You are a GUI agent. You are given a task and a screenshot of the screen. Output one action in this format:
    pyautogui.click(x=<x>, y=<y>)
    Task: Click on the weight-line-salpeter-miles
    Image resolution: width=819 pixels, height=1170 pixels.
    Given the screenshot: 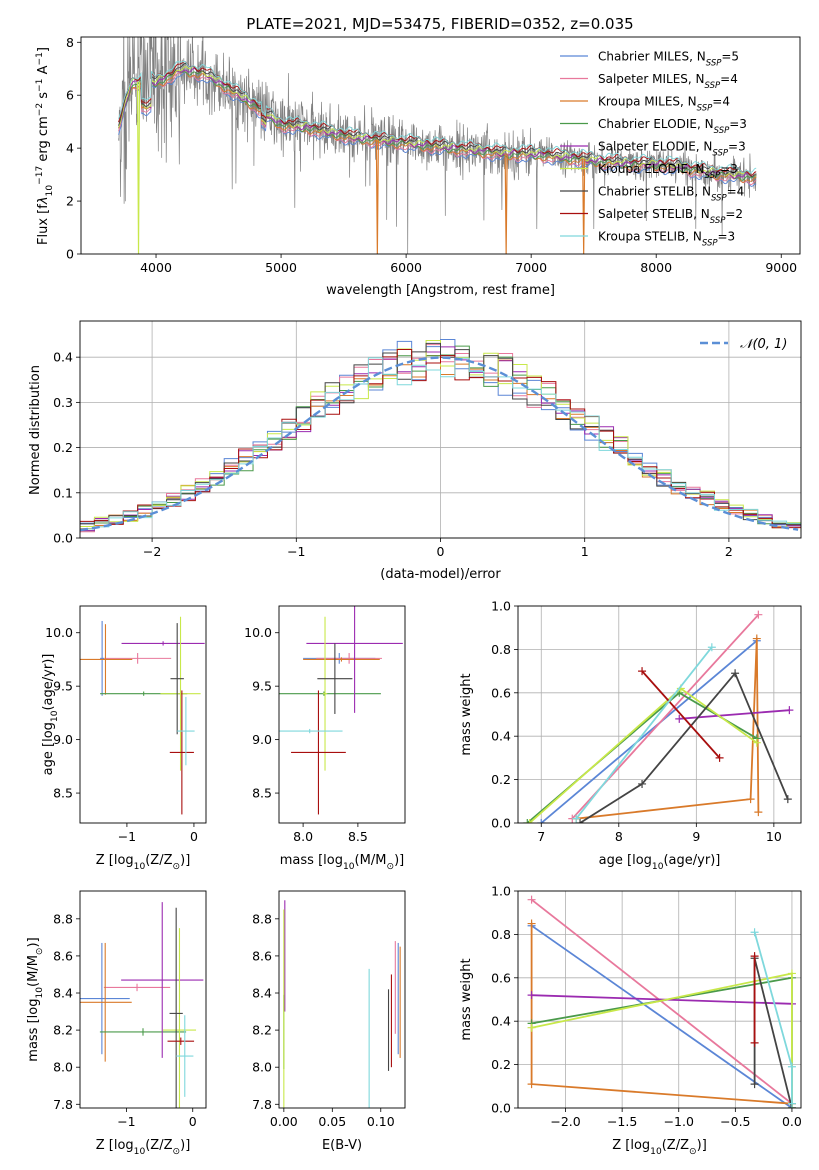 What is the action you would take?
    pyautogui.click(x=662, y=1001)
    